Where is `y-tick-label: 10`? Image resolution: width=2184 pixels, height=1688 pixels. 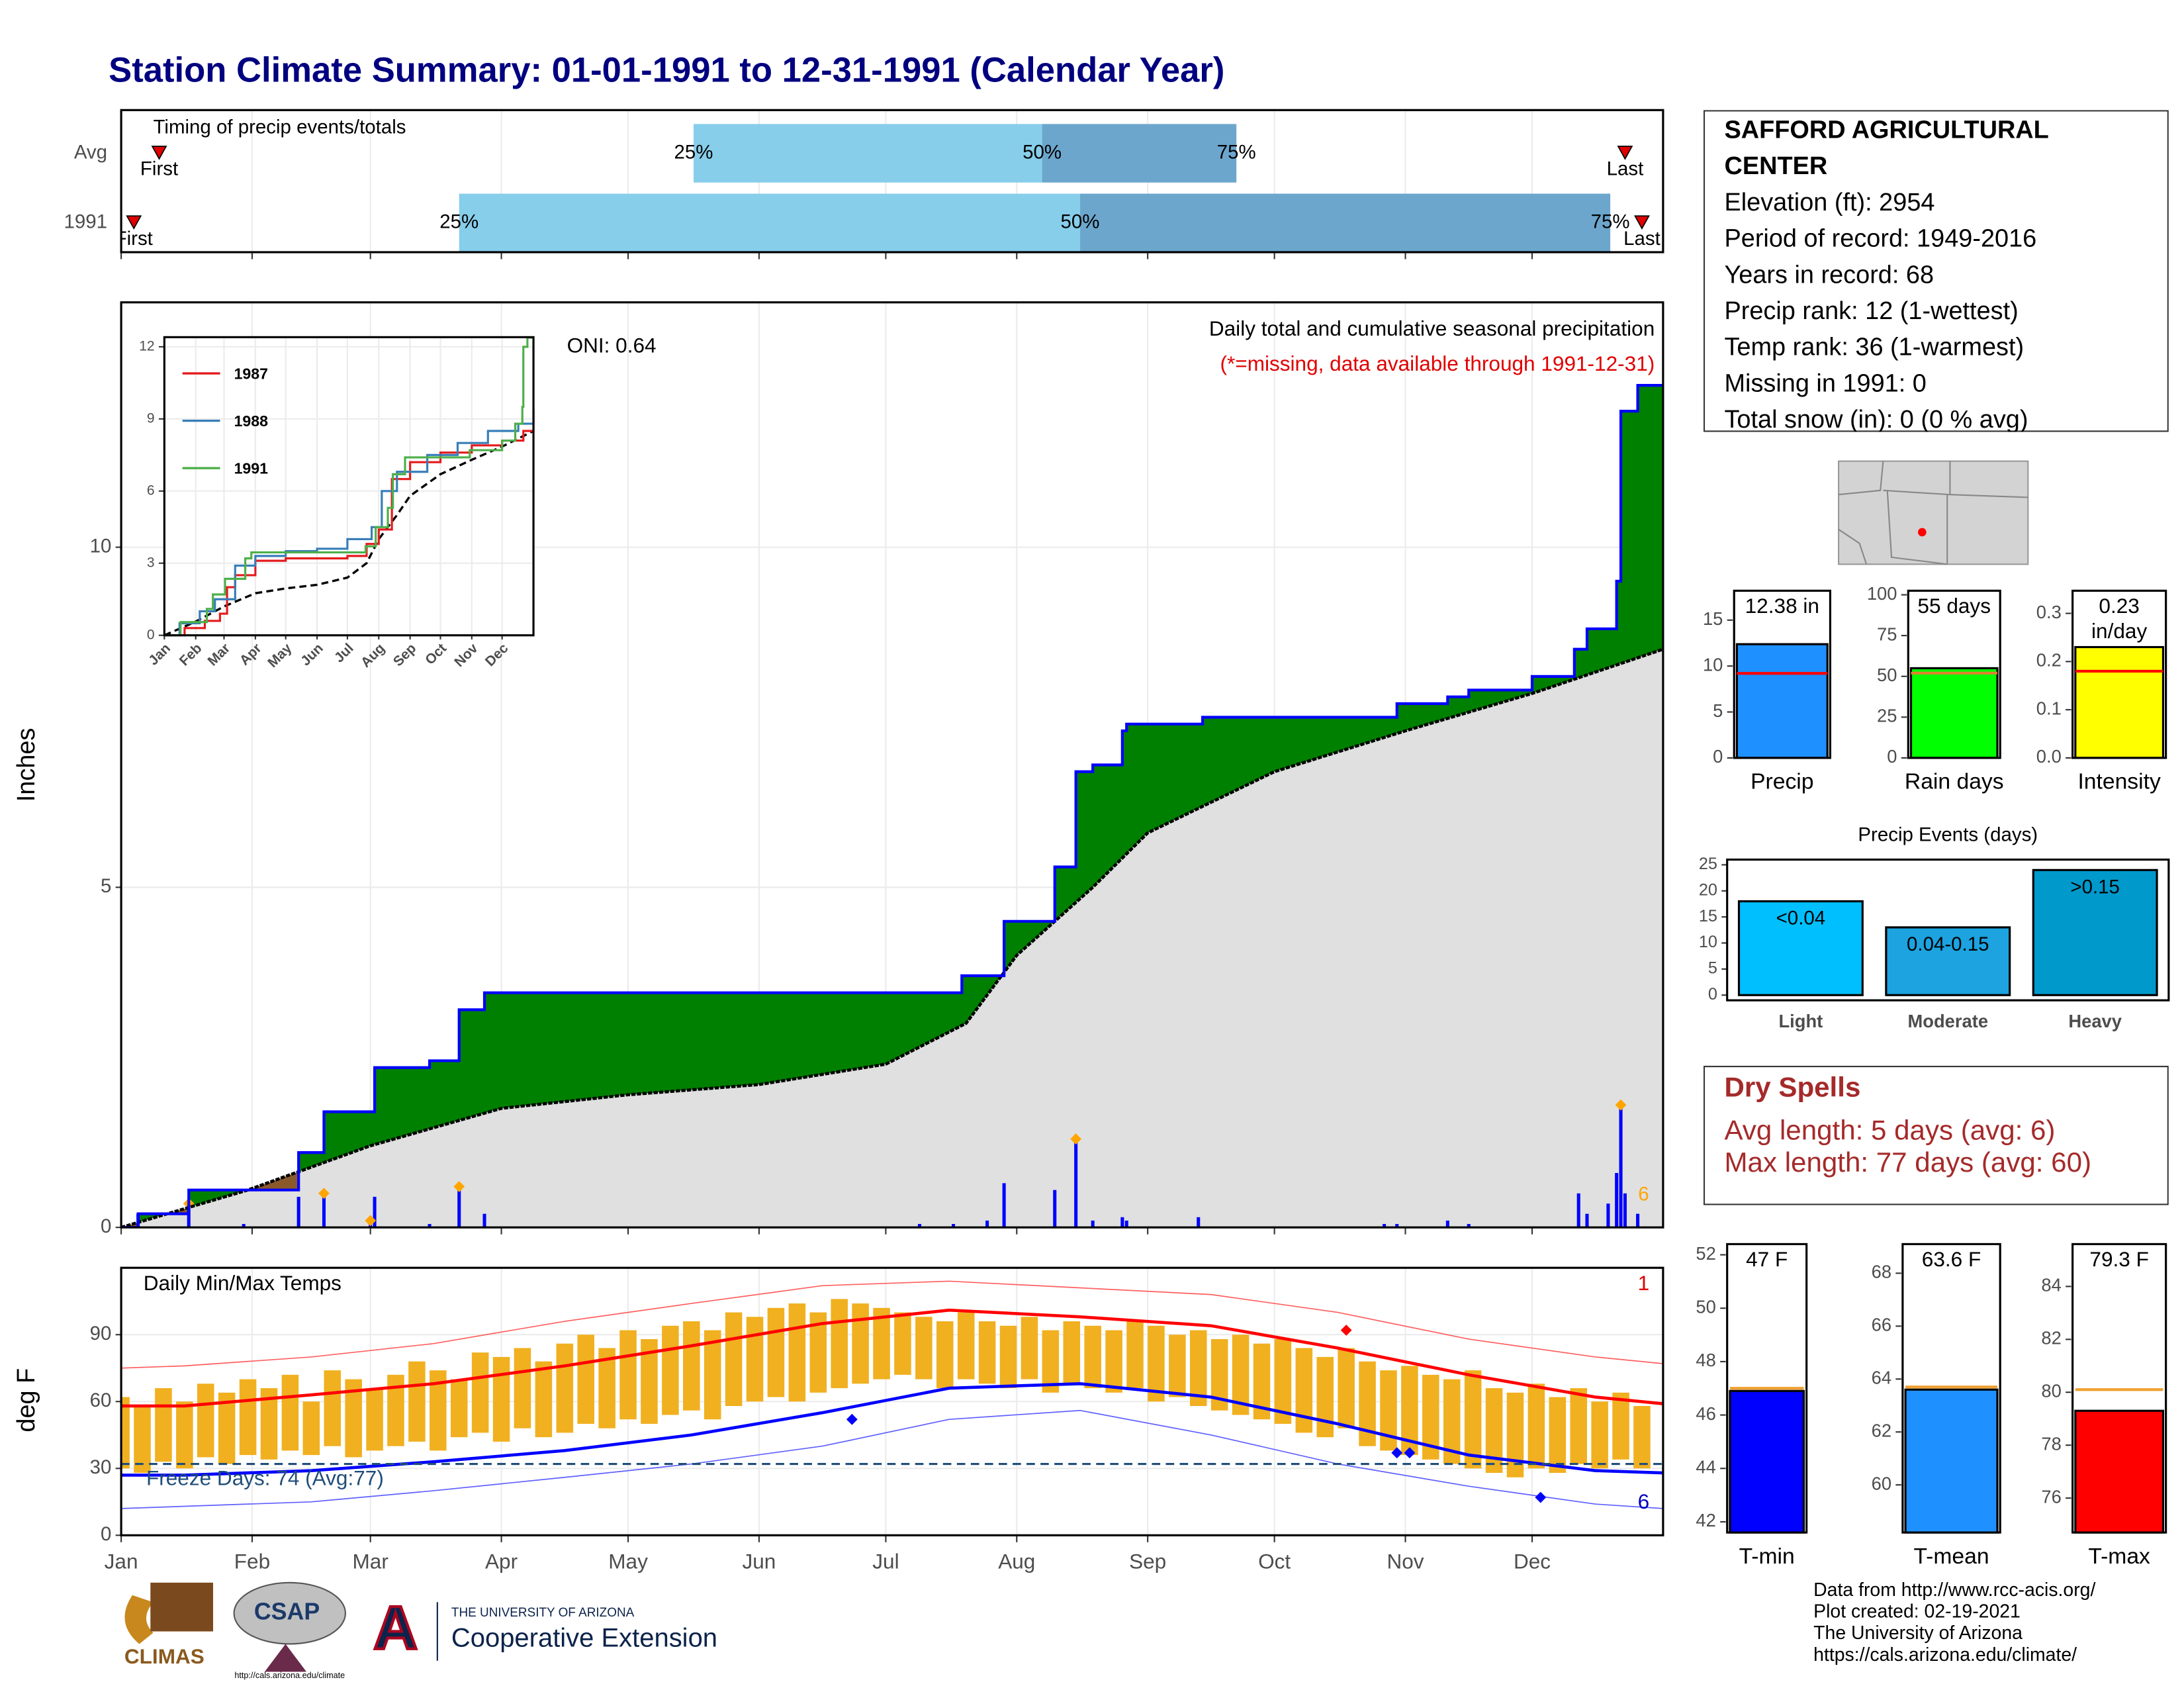
y-tick-label: 10 is located at coordinates (1708, 942).